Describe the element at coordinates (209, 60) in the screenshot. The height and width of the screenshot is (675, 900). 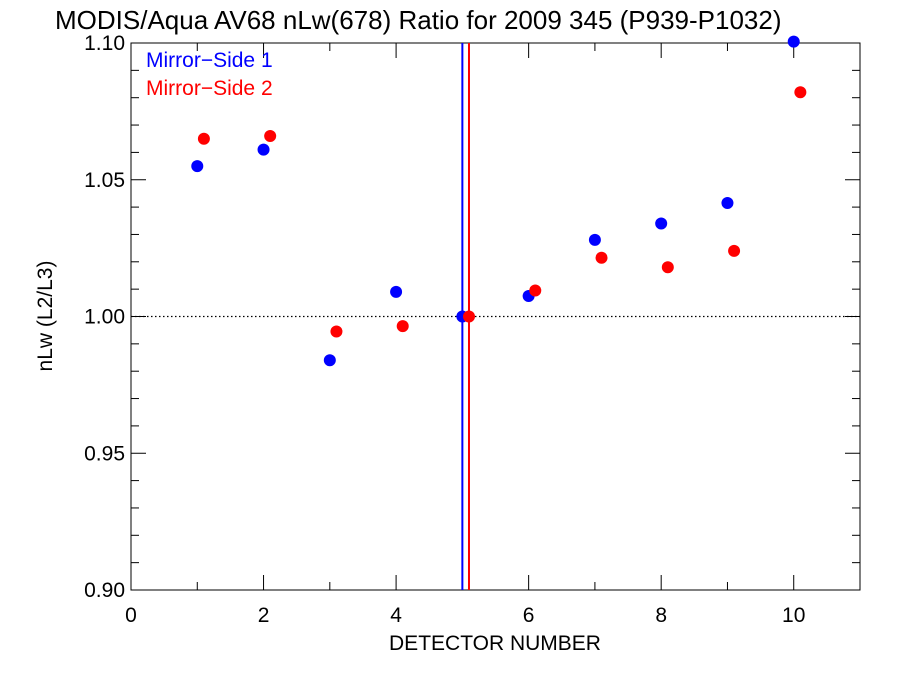
I see `legend-mirror-side-1: Mirror−Side 1` at that location.